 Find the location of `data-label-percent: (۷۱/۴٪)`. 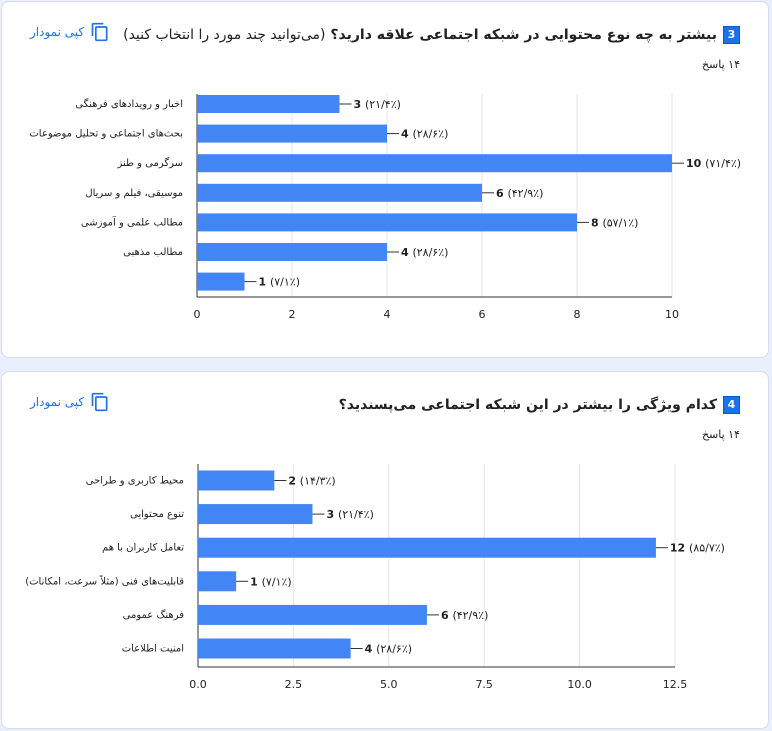

data-label-percent: (۷۱/۴٪) is located at coordinates (723, 163).